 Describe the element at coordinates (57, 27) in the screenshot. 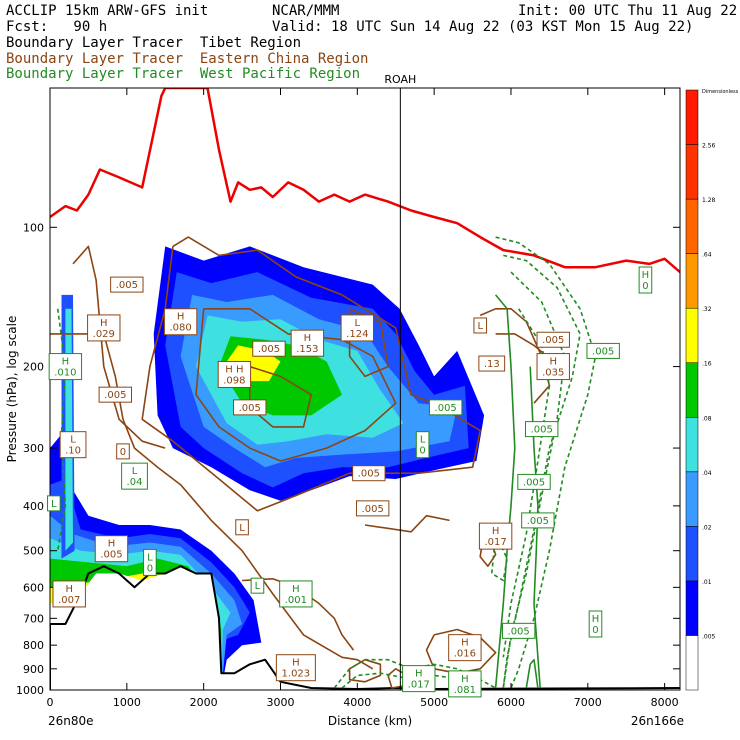

I see `forecast-hour: Fcst: 90 h` at that location.